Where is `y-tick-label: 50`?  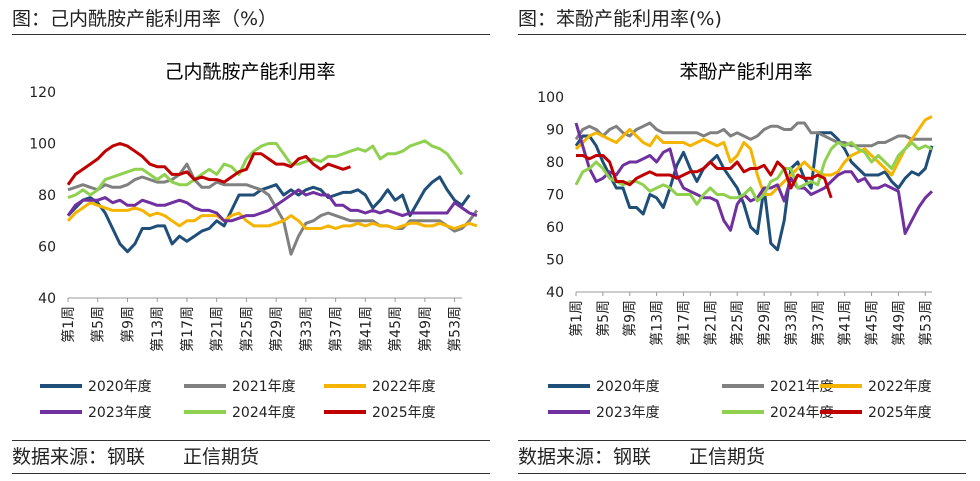 y-tick-label: 50 is located at coordinates (555, 261).